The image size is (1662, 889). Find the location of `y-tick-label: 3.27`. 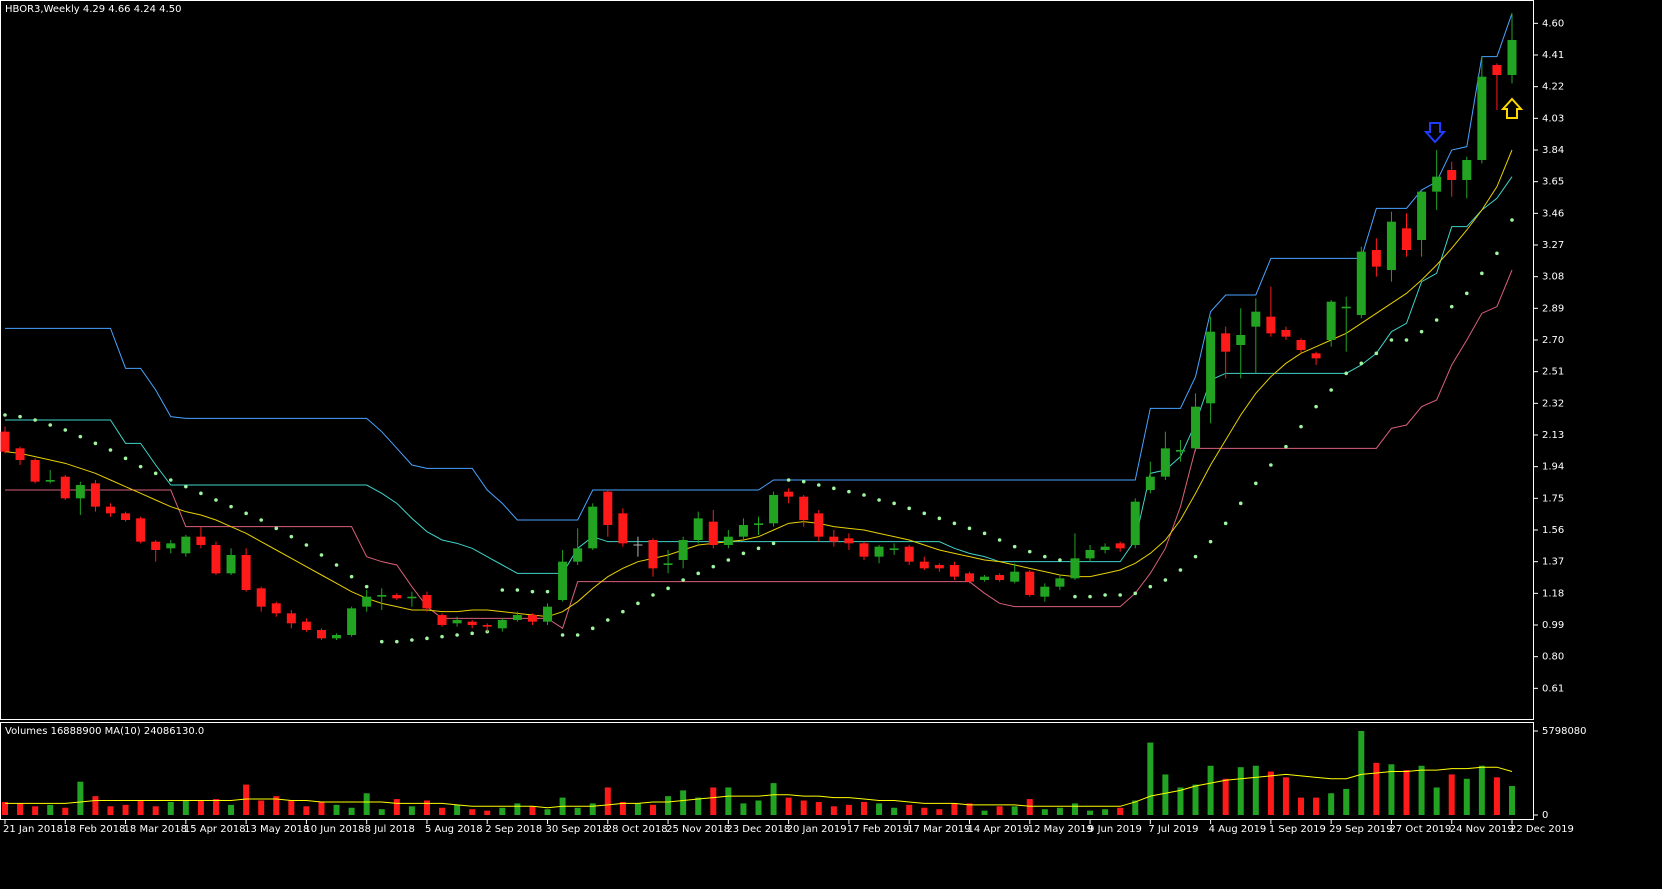

y-tick-label: 3.27 is located at coordinates (1553, 245).